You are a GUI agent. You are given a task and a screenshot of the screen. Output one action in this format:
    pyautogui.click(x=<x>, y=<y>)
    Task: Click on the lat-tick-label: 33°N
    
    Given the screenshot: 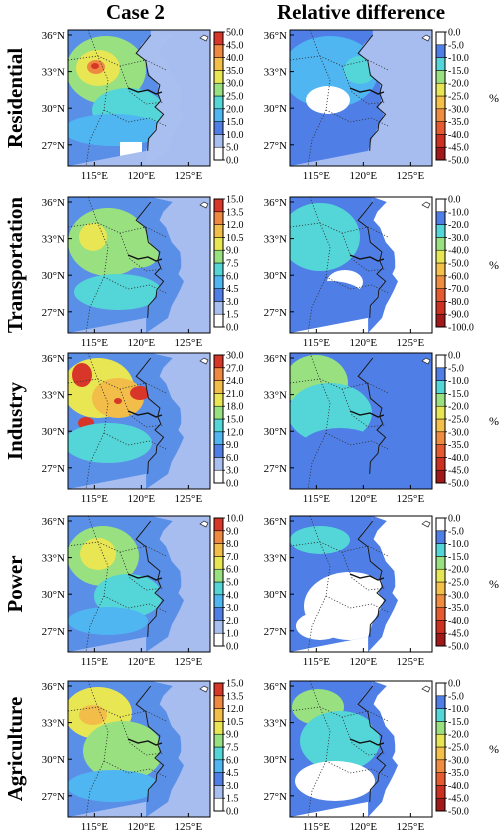 What is the action you would take?
    pyautogui.click(x=53, y=724)
    